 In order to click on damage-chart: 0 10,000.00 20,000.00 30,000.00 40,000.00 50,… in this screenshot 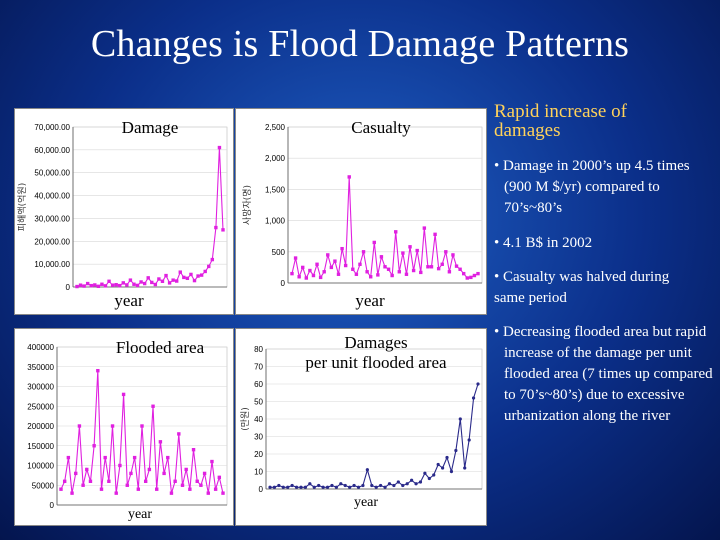, I will do `click(122, 207)`.